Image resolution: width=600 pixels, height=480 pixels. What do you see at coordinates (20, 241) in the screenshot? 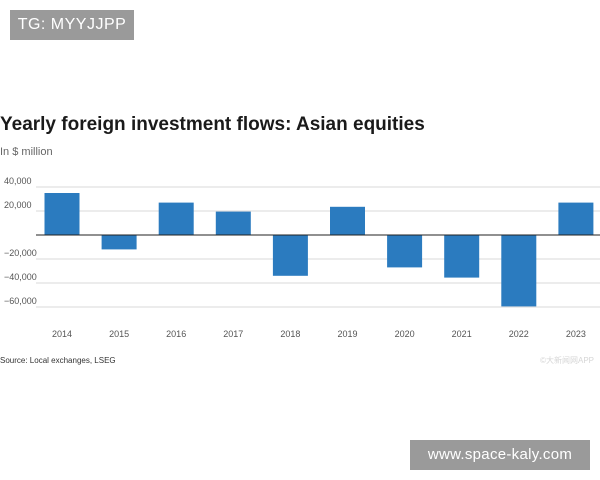
I see `y-tick-labels: 40,000 20,000 −20,000 −40,000 −60,000` at bounding box center [20, 241].